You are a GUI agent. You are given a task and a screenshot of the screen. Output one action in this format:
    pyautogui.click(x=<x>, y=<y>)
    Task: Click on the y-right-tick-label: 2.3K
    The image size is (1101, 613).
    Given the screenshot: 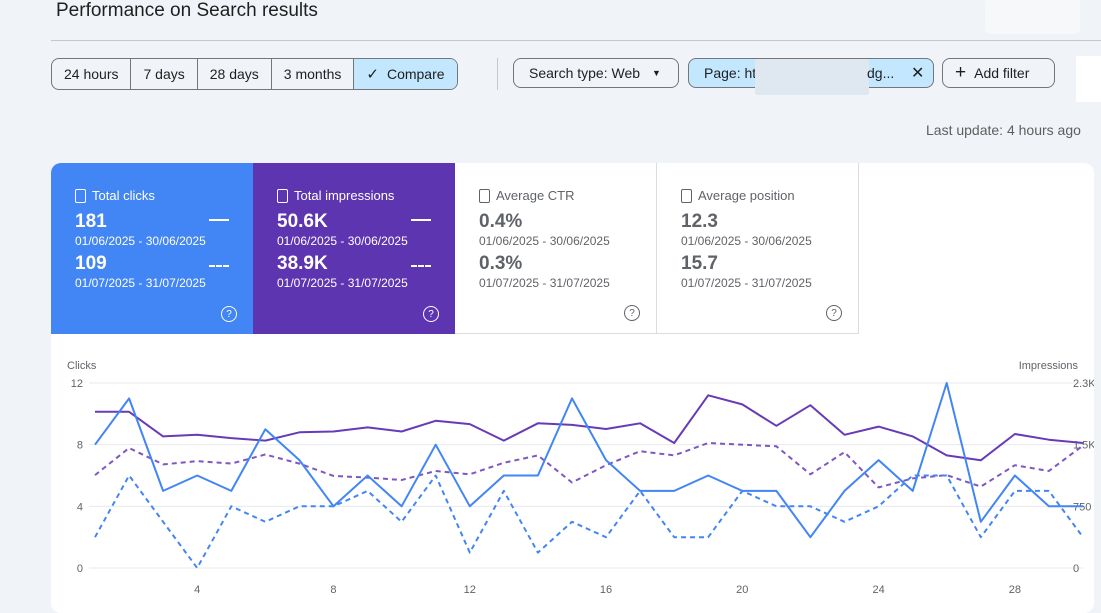 What is the action you would take?
    pyautogui.click(x=1083, y=384)
    